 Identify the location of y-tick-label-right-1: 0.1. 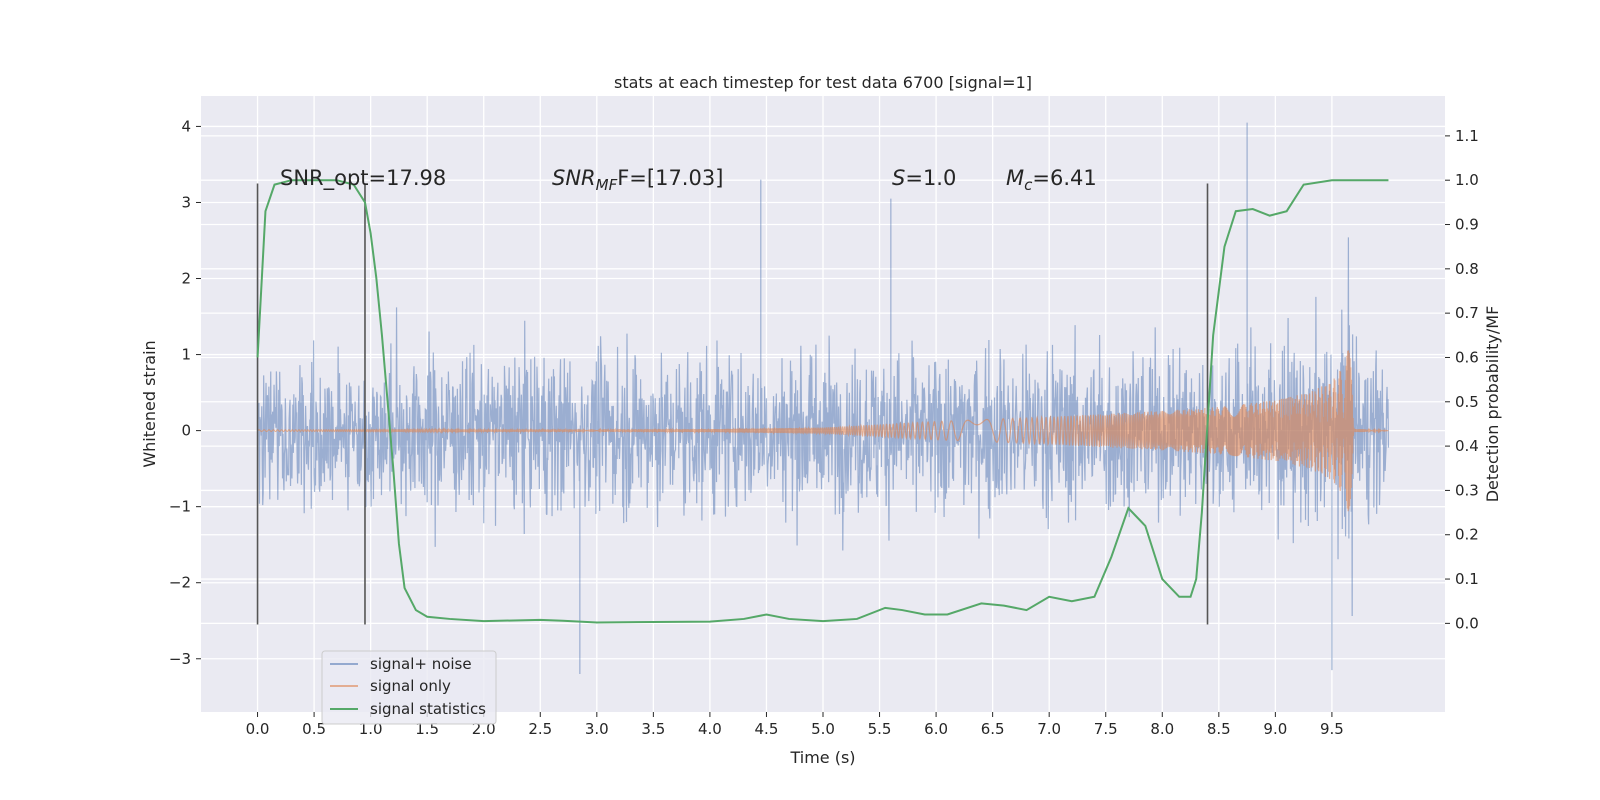
(1467, 579).